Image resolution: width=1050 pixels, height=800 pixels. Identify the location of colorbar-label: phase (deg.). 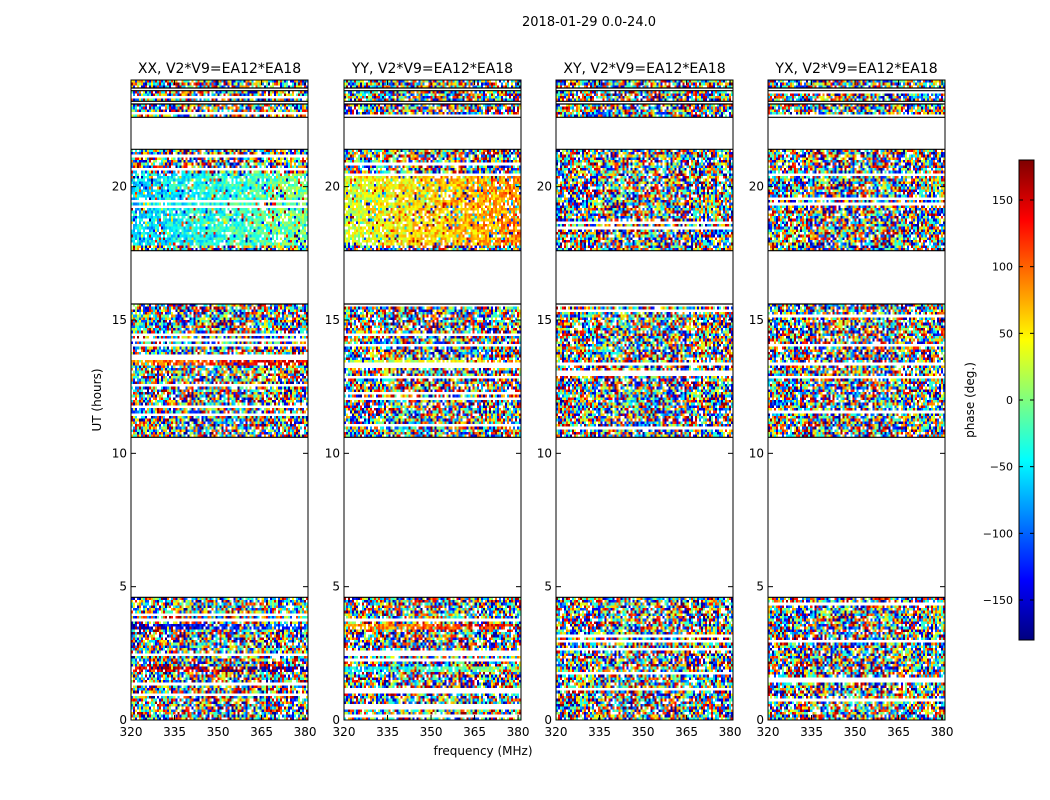
(970, 400).